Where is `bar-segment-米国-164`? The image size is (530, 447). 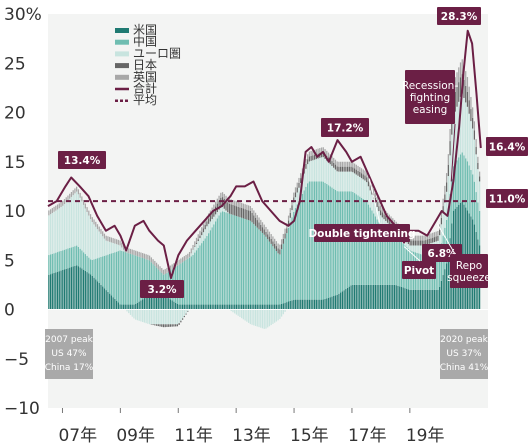
bar-segment-米国-164 is located at coordinates (334, 303).